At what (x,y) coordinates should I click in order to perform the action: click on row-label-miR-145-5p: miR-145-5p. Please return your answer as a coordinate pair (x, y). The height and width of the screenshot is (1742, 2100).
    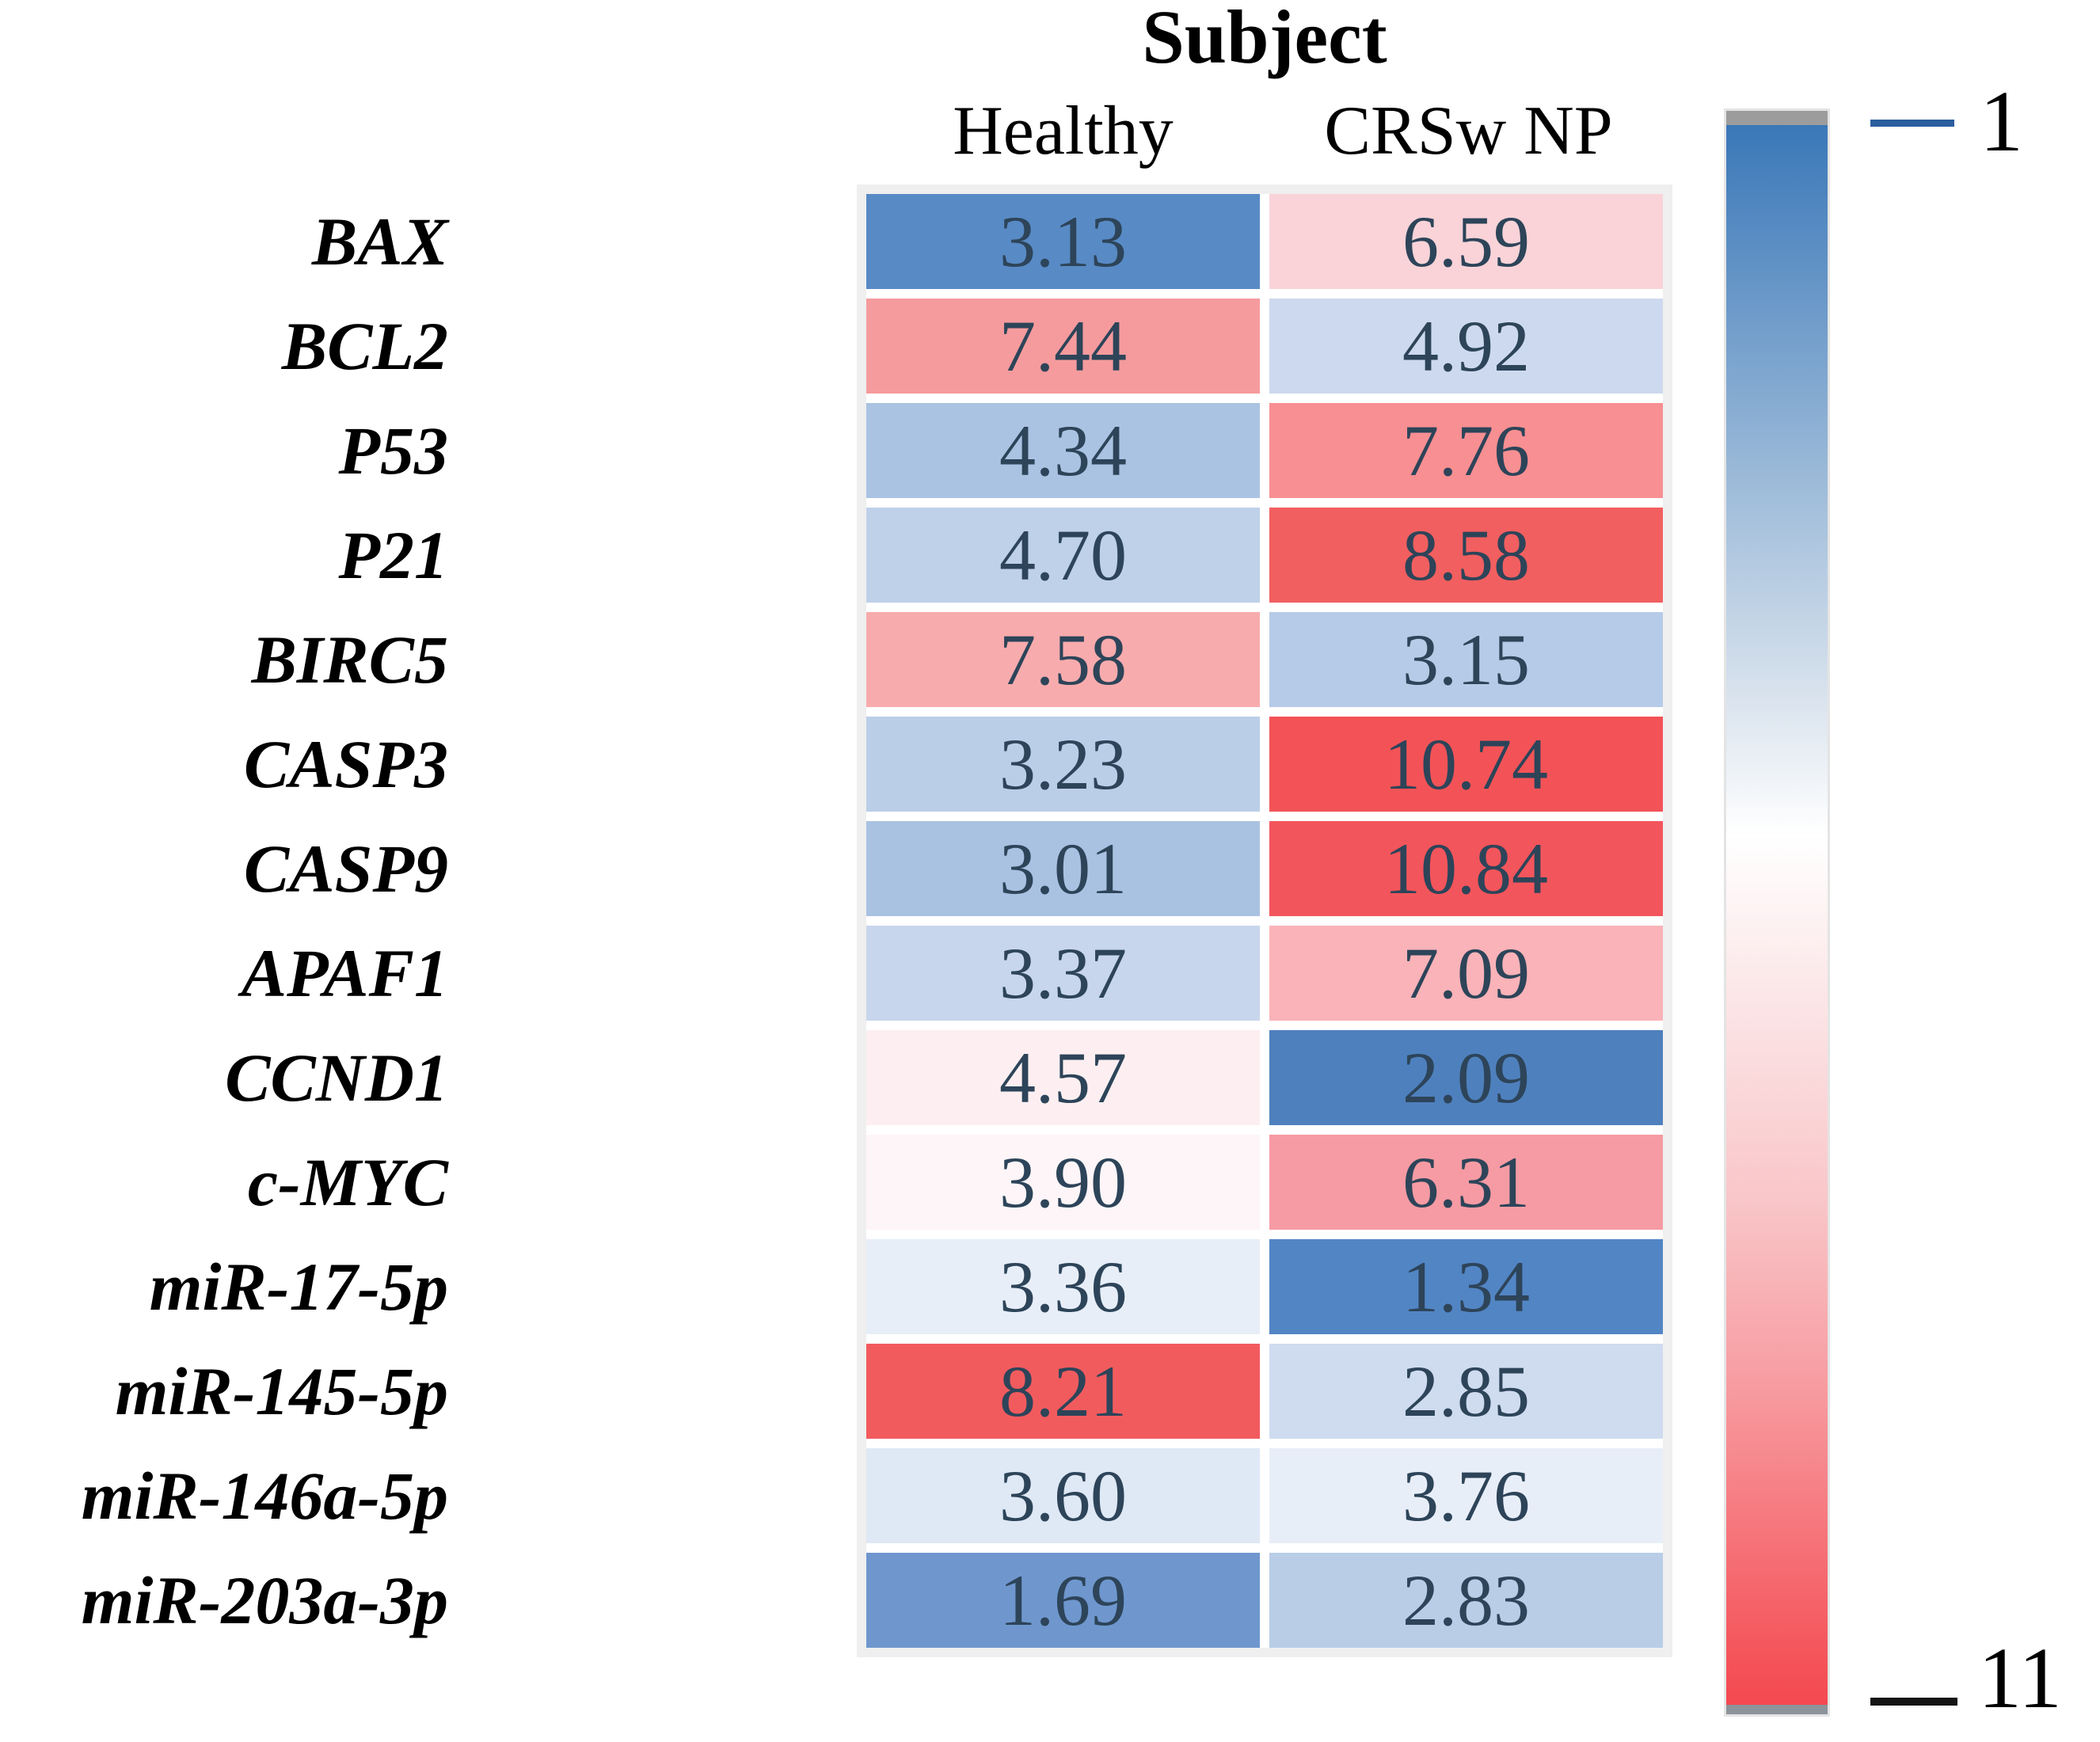
    Looking at the image, I should click on (281, 1391).